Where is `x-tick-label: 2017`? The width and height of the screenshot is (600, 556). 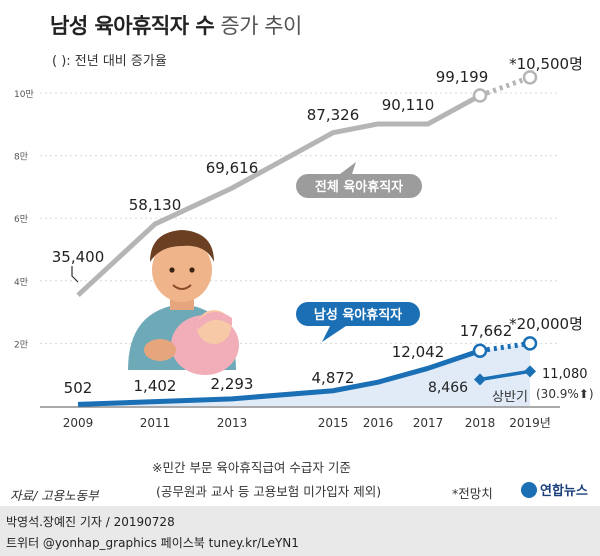
x-tick-label: 2017 is located at coordinates (428, 423).